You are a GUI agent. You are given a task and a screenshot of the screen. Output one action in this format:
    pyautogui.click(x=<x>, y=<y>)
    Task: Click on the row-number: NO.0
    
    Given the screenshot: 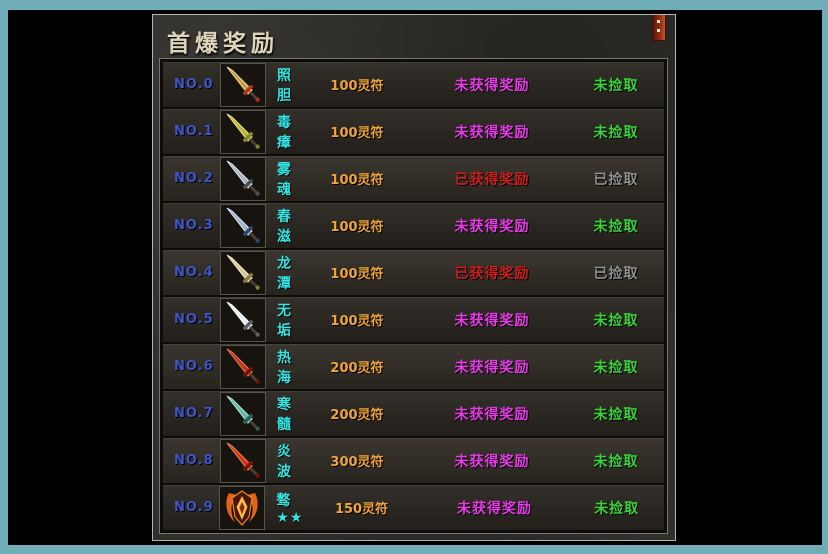 What is the action you would take?
    pyautogui.click(x=194, y=84)
    